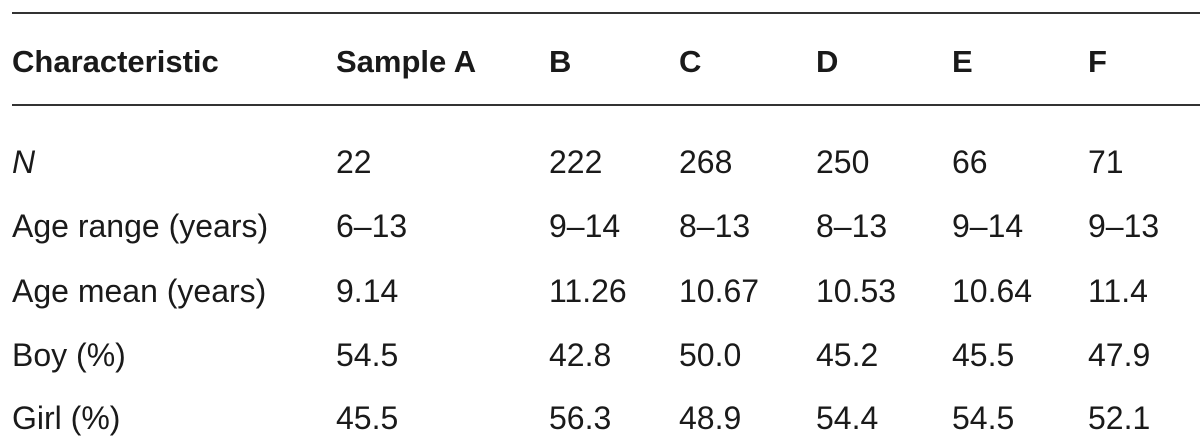 This screenshot has height=446, width=1200. I want to click on table-cell: 10.53, so click(856, 291).